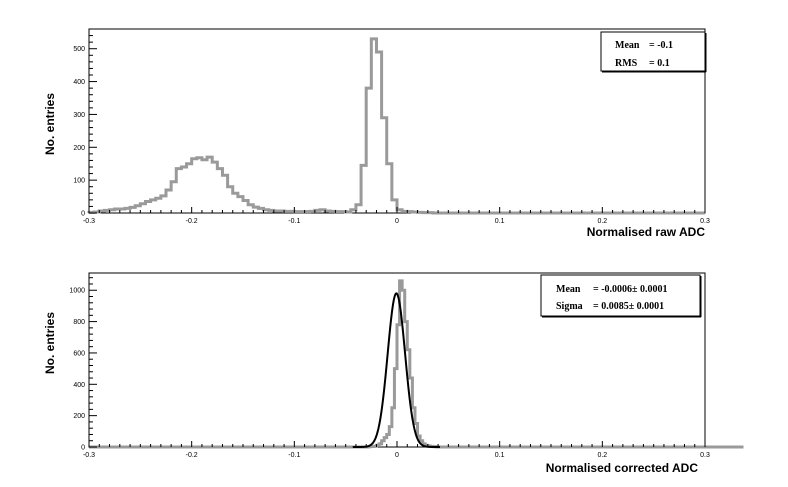 The width and height of the screenshot is (788, 487). What do you see at coordinates (192, 455) in the screenshot?
I see `bottom-x-tick-label: -0.2` at bounding box center [192, 455].